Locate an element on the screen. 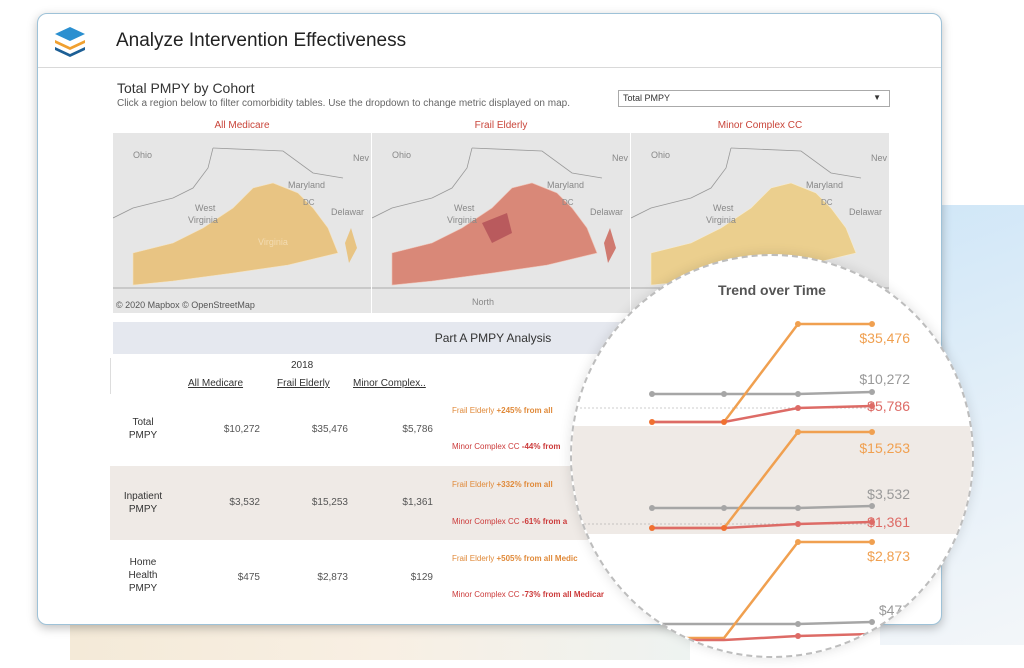 The width and height of the screenshot is (1024, 668). trend-title: Trend over Time is located at coordinates (772, 290).